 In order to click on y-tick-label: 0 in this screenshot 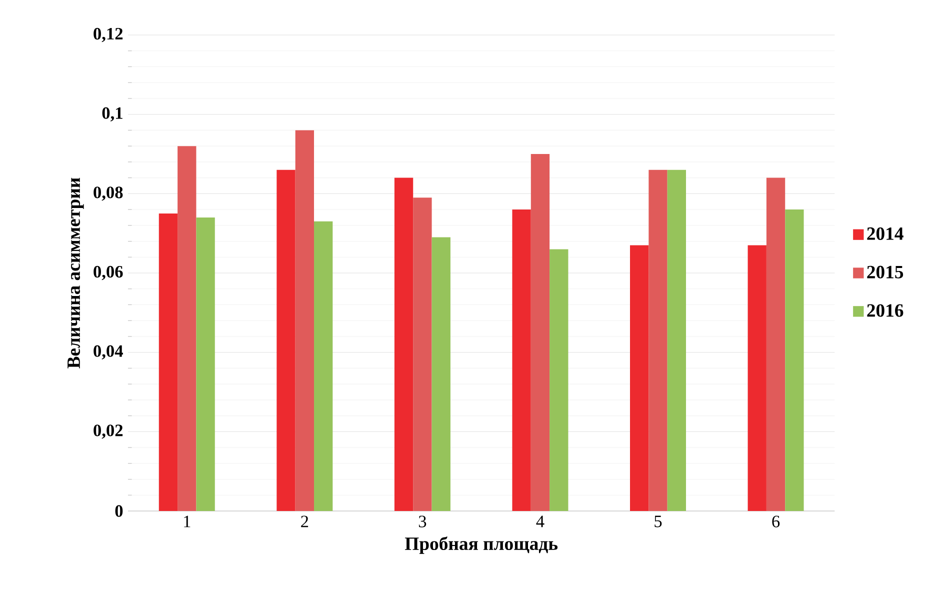, I will do `click(119, 511)`.